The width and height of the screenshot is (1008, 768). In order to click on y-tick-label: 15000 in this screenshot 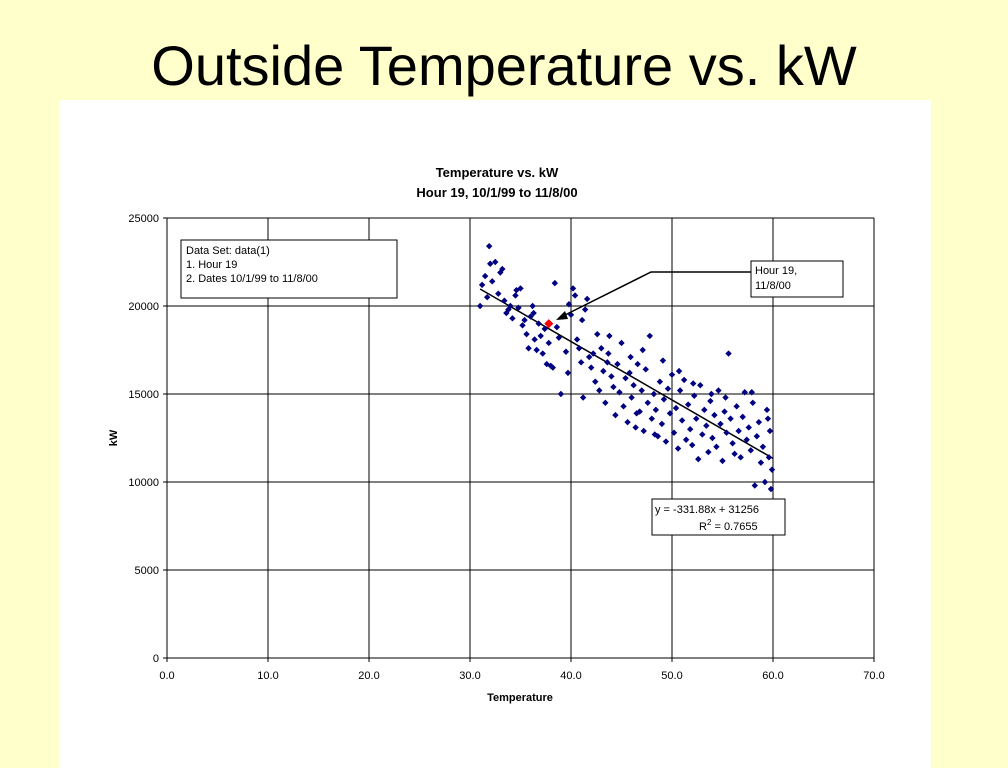, I will do `click(143, 395)`.